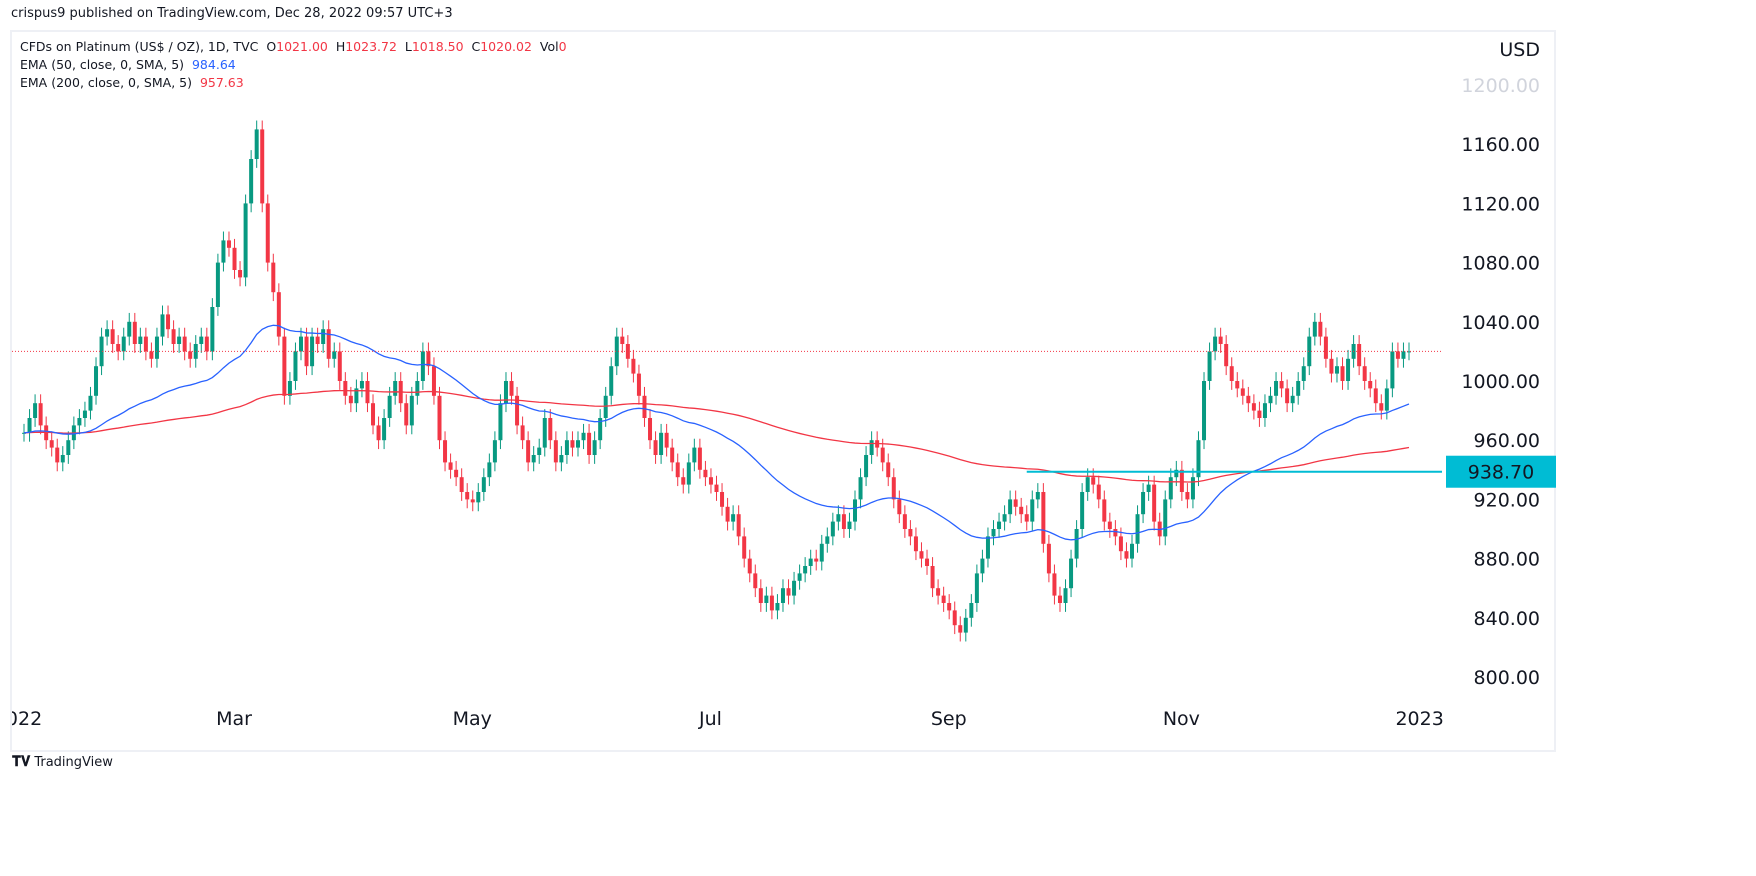 The width and height of the screenshot is (1756, 876). Describe the element at coordinates (1507, 441) in the screenshot. I see `price-tick-label: 960.00` at that location.